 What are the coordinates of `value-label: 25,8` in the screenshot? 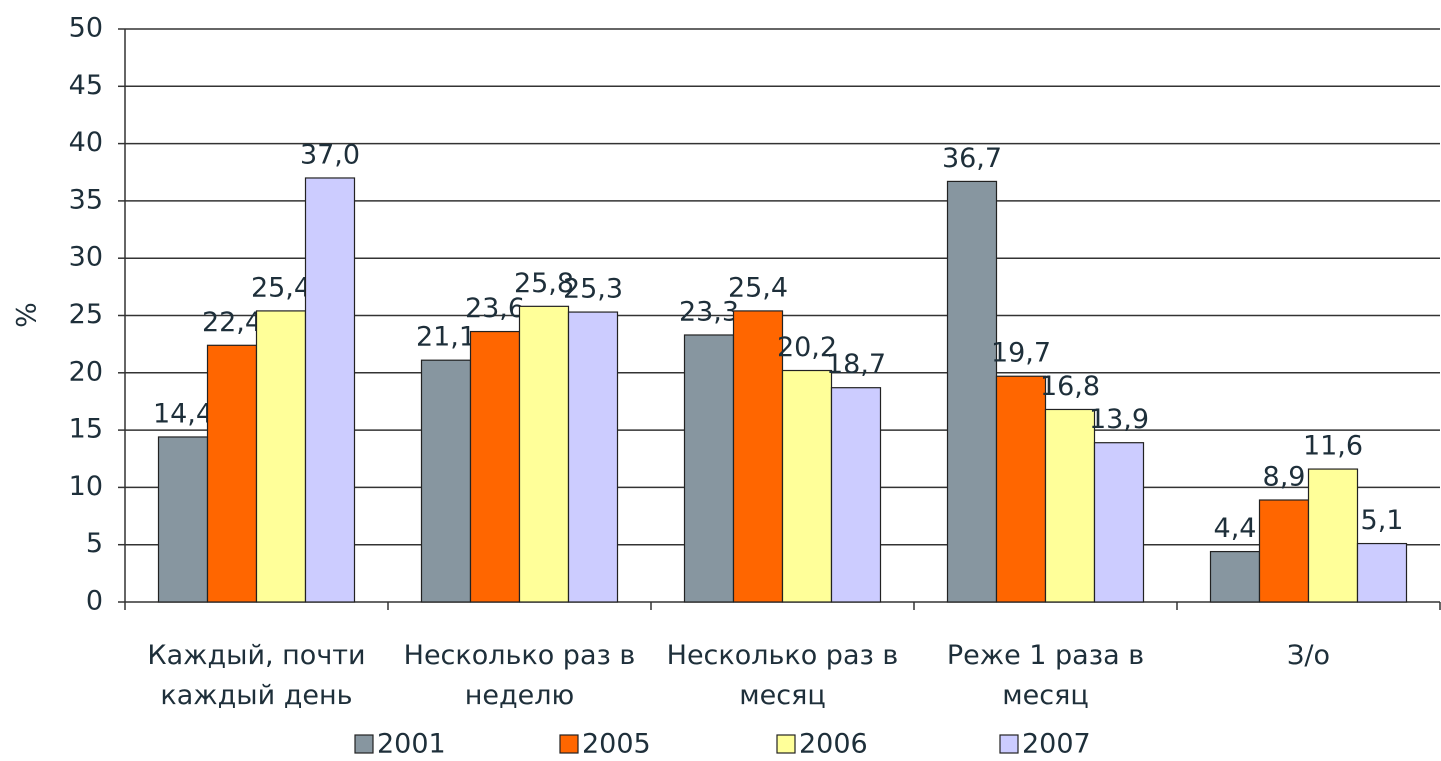 It's located at (544, 283).